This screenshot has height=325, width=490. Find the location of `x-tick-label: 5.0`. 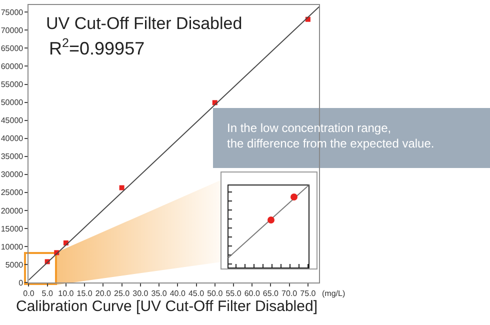

x-tick-label: 5.0 is located at coordinates (48, 293).